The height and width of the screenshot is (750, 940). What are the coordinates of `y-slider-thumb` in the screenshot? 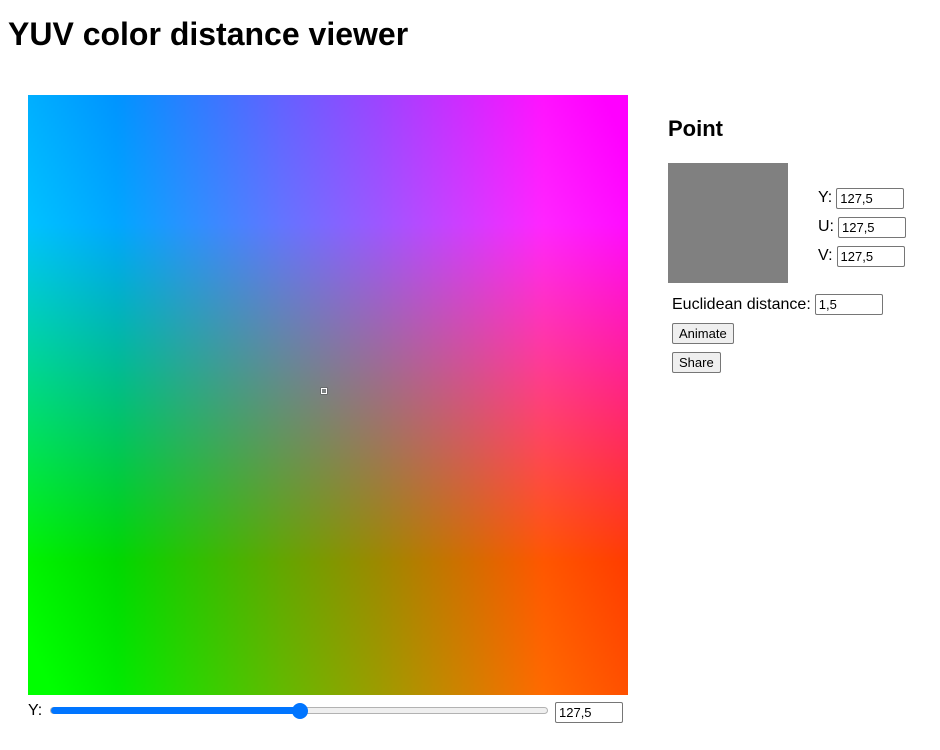 It's located at (300, 711).